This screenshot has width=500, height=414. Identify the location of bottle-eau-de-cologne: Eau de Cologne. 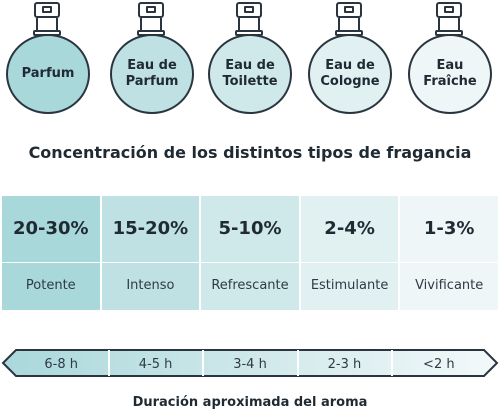
(350, 59).